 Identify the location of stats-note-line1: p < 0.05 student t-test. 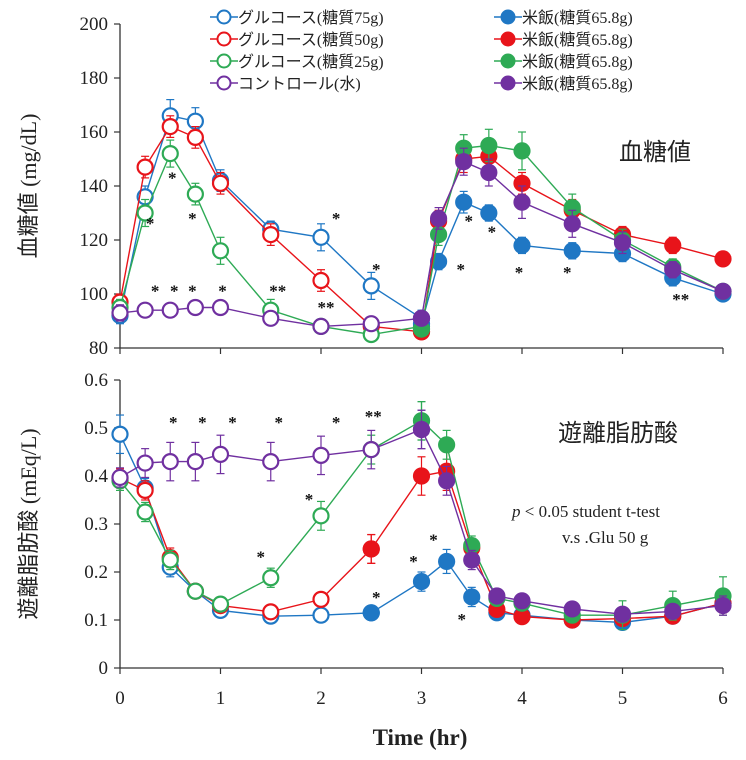
(585, 511).